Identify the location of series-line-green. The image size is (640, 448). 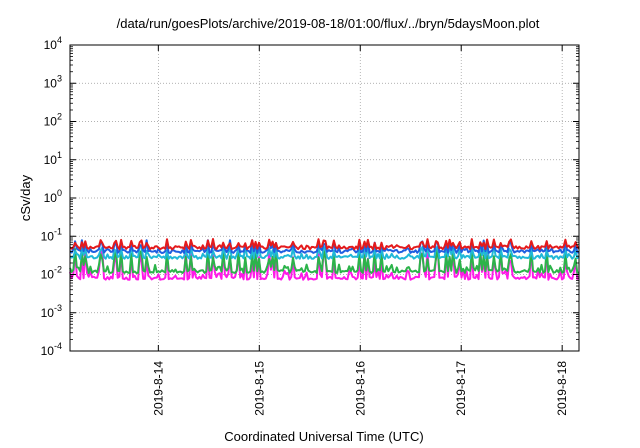
(324, 260).